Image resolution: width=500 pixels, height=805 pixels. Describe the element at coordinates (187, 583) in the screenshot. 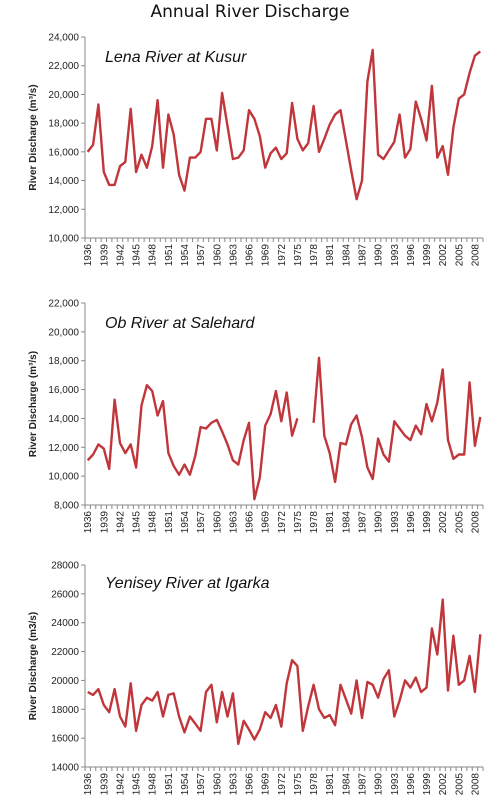

I see `panel-title: Yenisey River at Igarka` at that location.